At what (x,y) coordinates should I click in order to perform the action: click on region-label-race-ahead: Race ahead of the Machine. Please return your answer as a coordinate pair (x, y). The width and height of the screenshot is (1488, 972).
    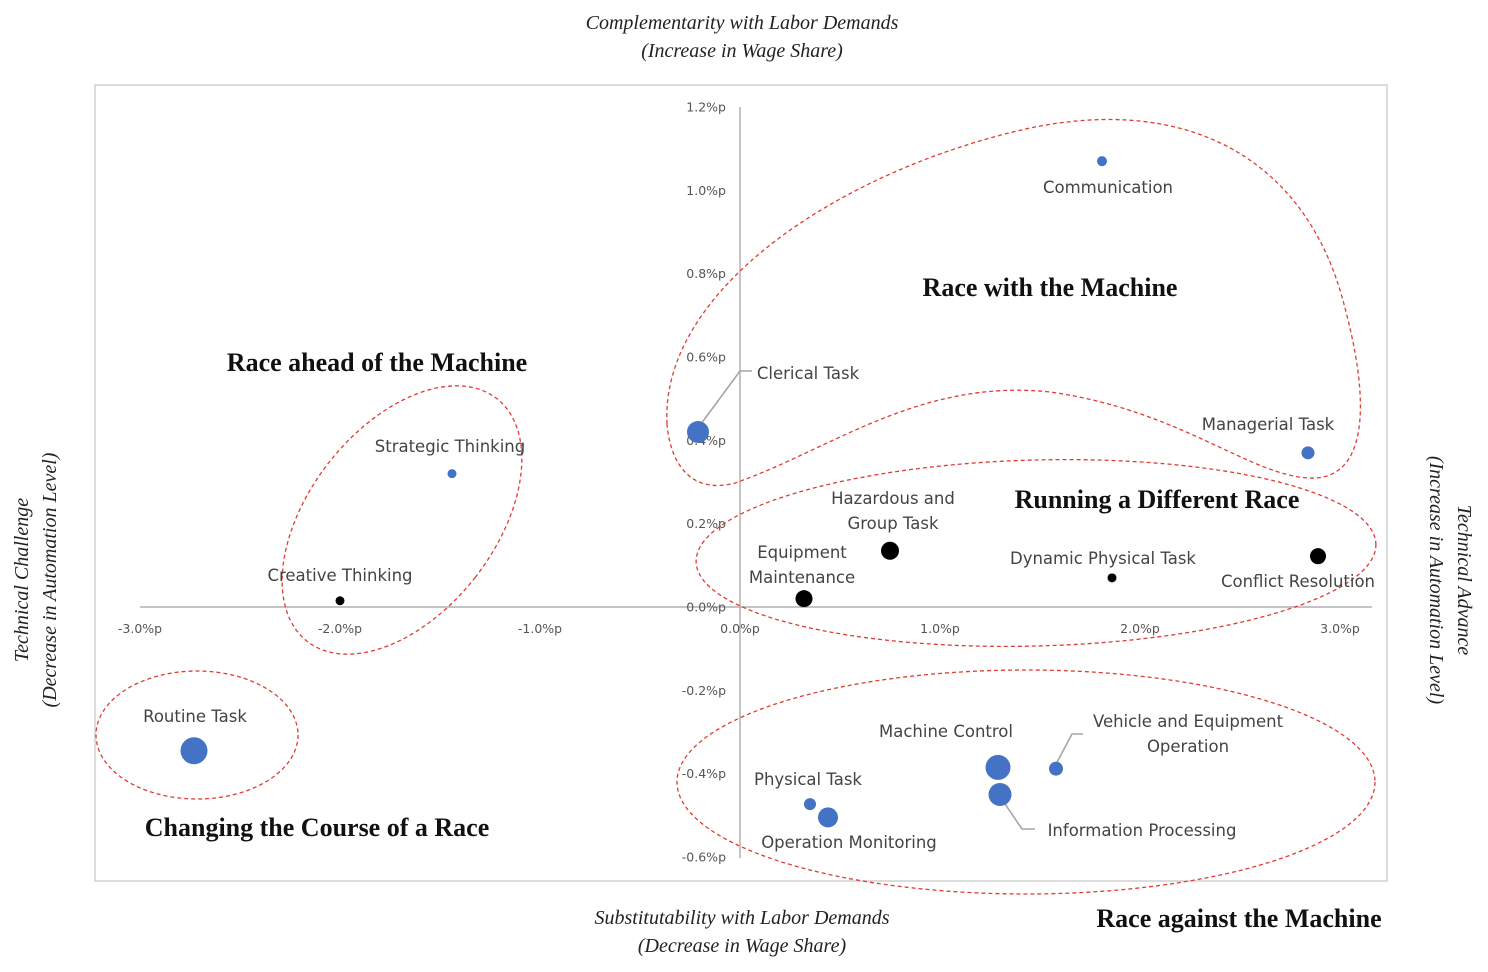
    Looking at the image, I should click on (377, 362).